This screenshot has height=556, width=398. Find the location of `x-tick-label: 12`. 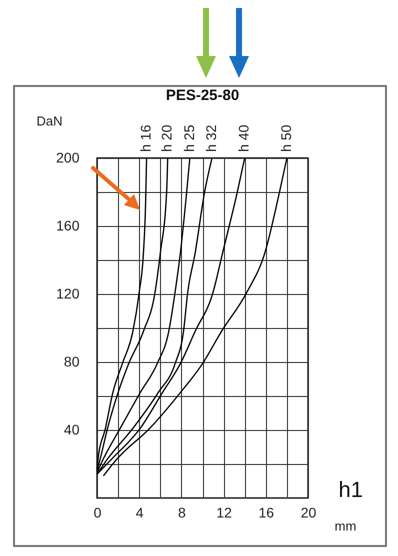

x-tick-label: 12 is located at coordinates (224, 512).